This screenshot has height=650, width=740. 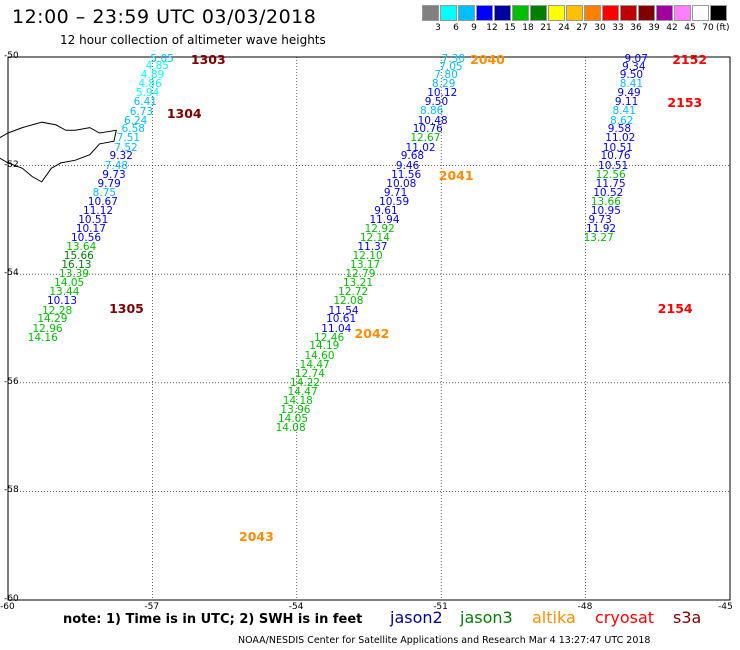 What do you see at coordinates (78, 256) in the screenshot?
I see `wave-height-value: 15.66` at bounding box center [78, 256].